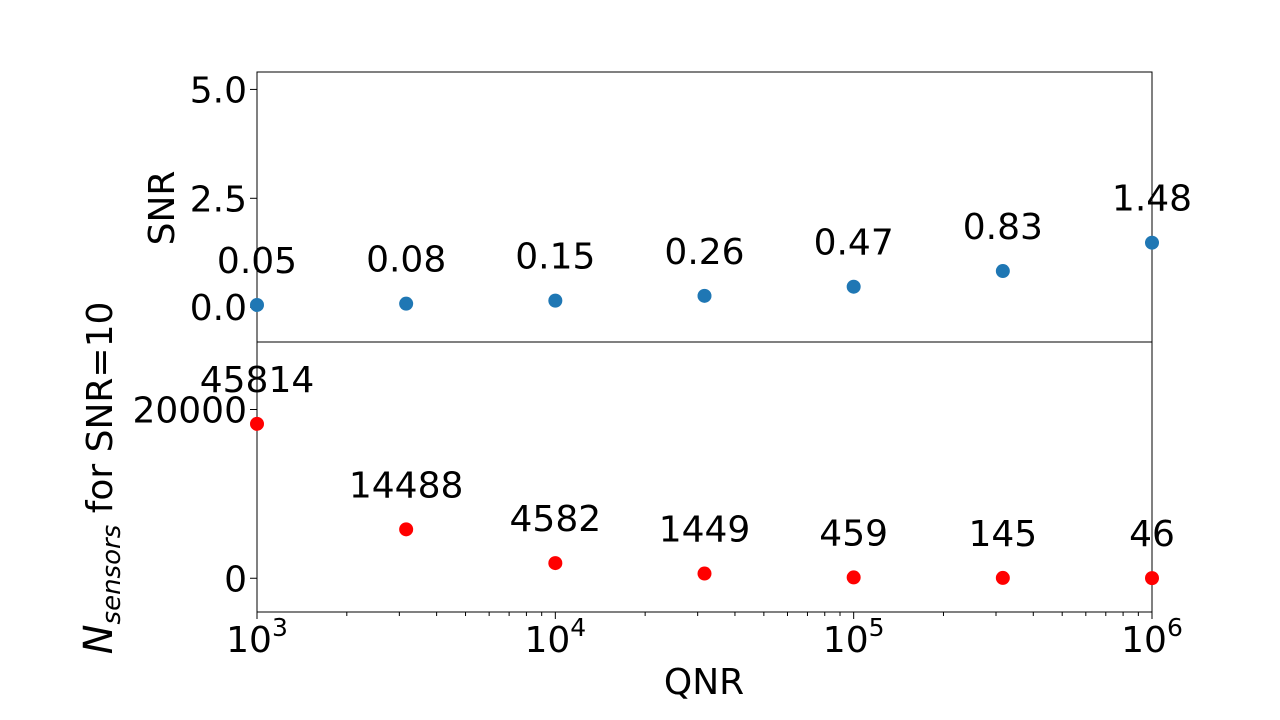 The height and width of the screenshot is (720, 1280). What do you see at coordinates (280, 627) in the screenshot?
I see `x-tick-exponent: 3` at bounding box center [280, 627].